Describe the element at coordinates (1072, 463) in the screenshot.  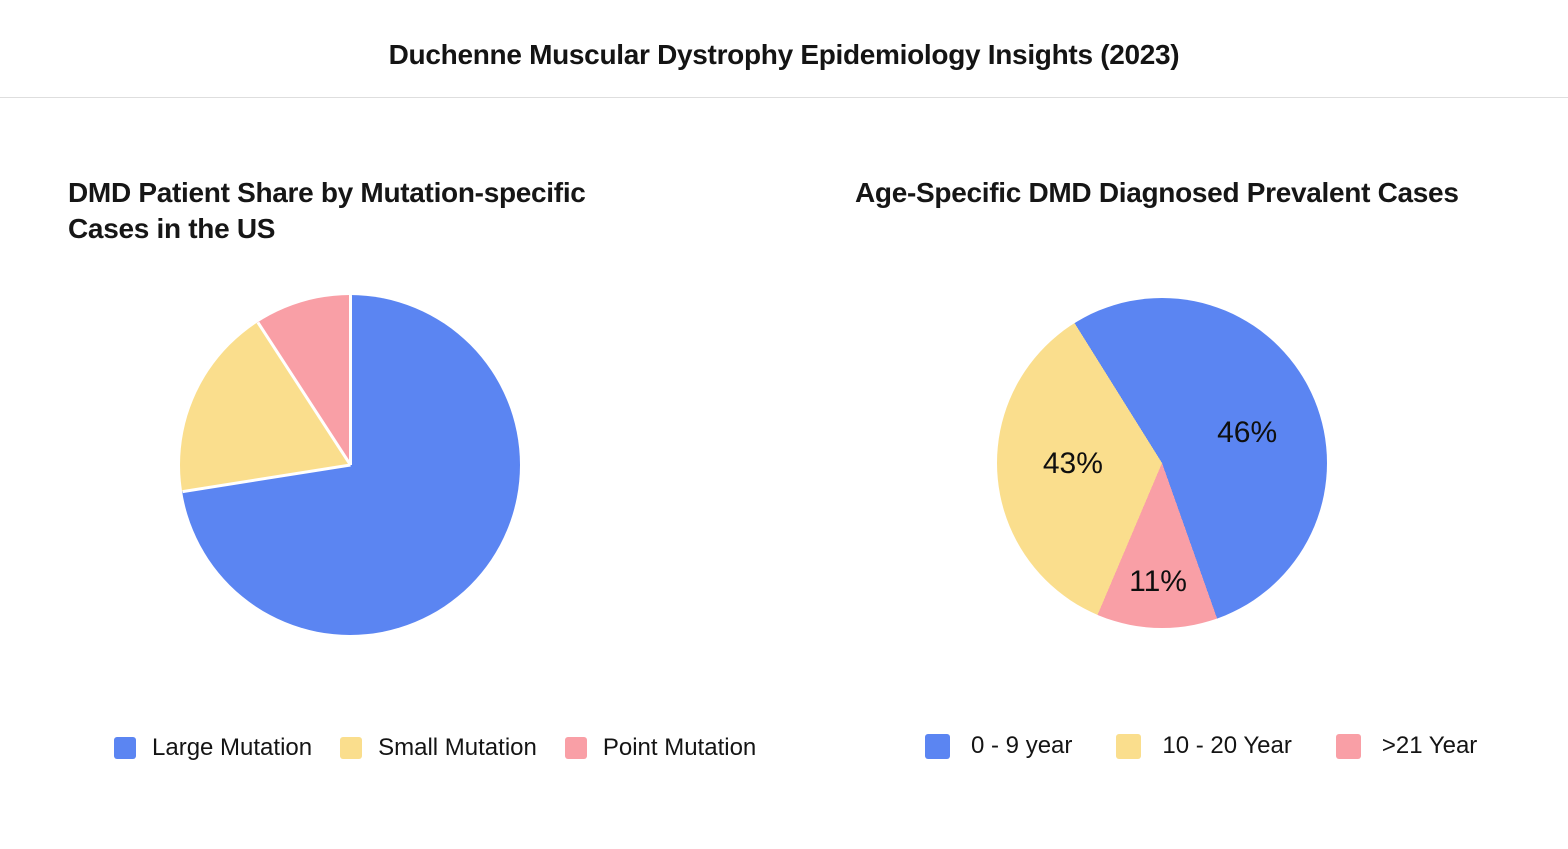
I see `pie-percentage-label: 43%` at that location.